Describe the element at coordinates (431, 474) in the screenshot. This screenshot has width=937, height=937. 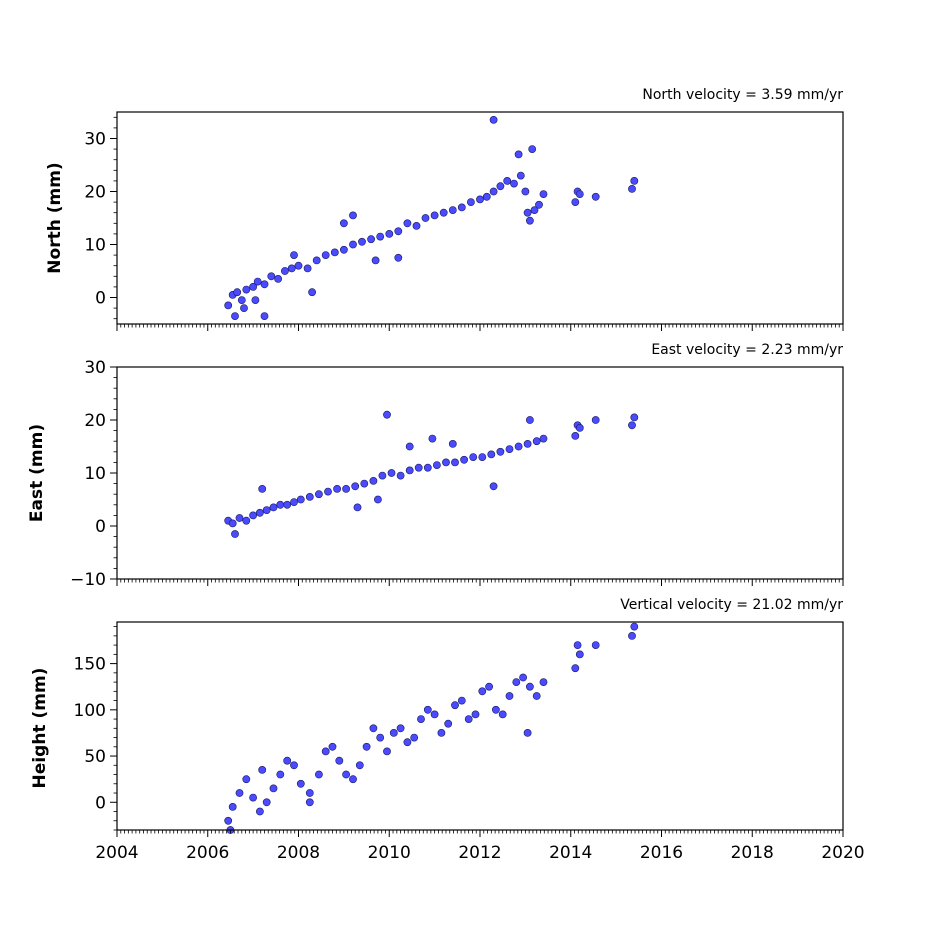
I see `east-data-points` at that location.